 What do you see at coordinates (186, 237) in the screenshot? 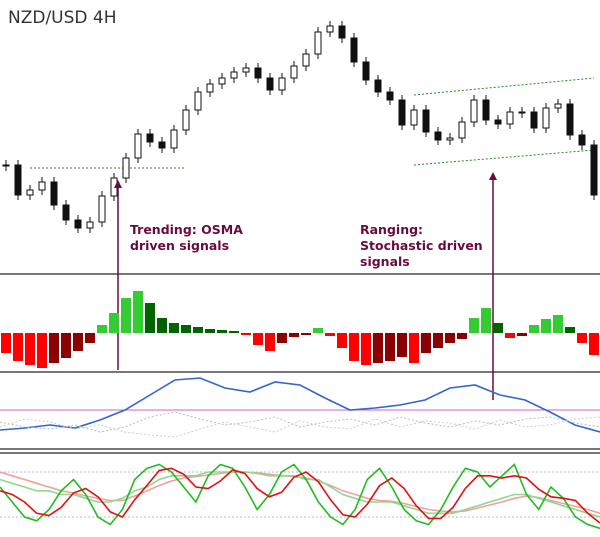
I see `annotation: Trending: OSMA driven signals` at bounding box center [186, 237].